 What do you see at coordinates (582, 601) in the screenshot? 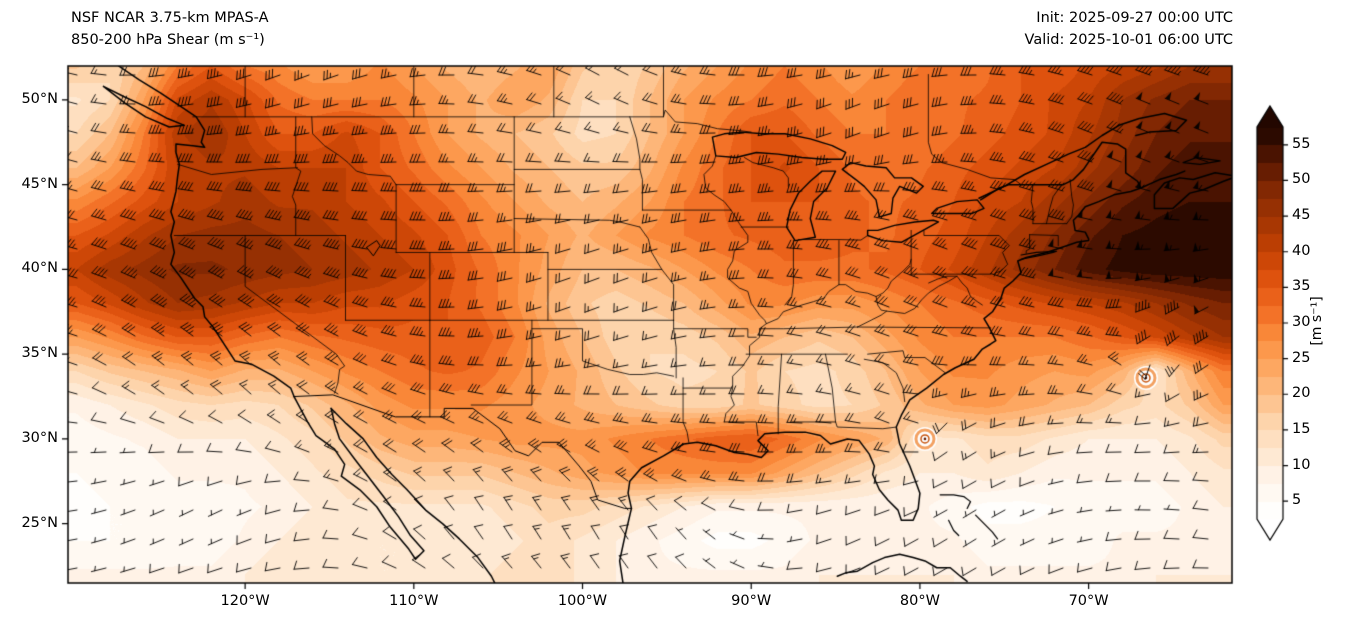
I see `x-tick-label: 100°W` at bounding box center [582, 601].